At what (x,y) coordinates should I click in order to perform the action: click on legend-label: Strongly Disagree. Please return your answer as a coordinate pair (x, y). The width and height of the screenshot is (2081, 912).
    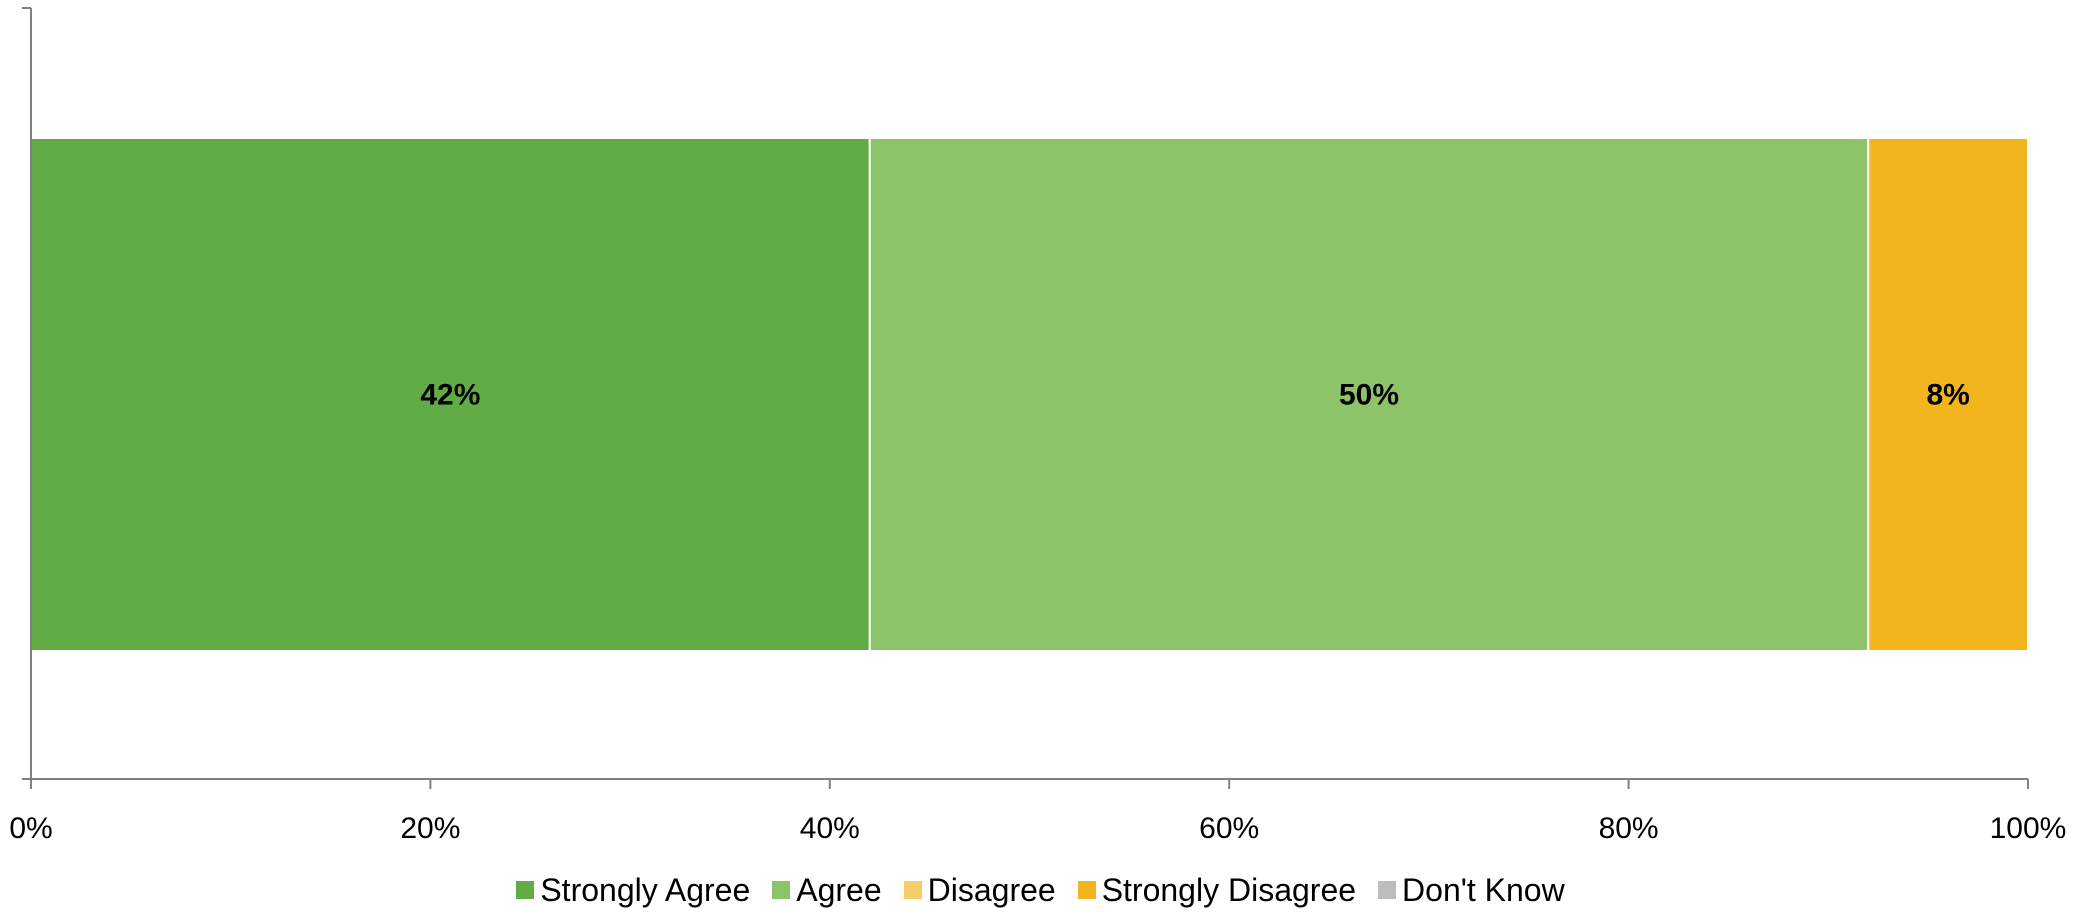
    Looking at the image, I should click on (1229, 889).